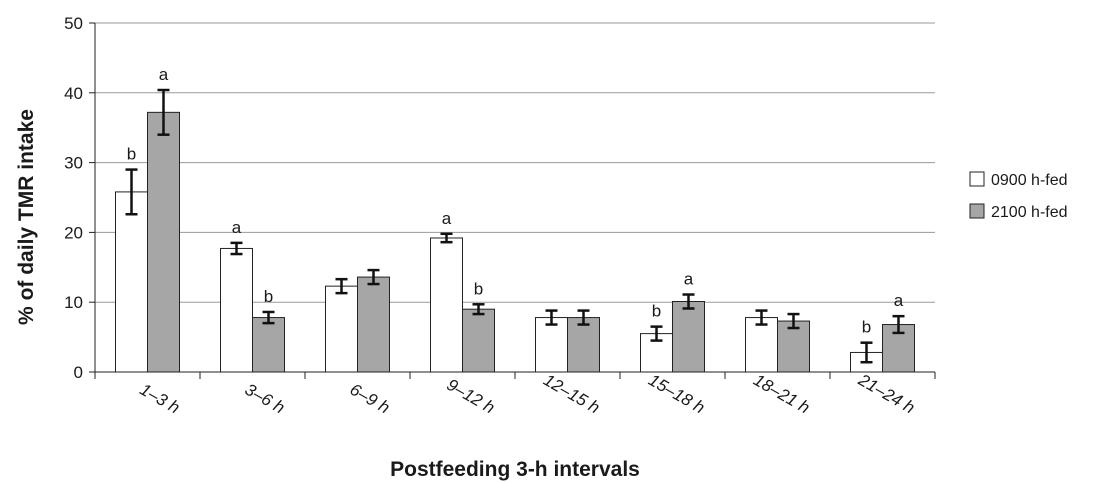 The image size is (1105, 483). Describe the element at coordinates (73, 163) in the screenshot. I see `y-tick-label: 30` at that location.